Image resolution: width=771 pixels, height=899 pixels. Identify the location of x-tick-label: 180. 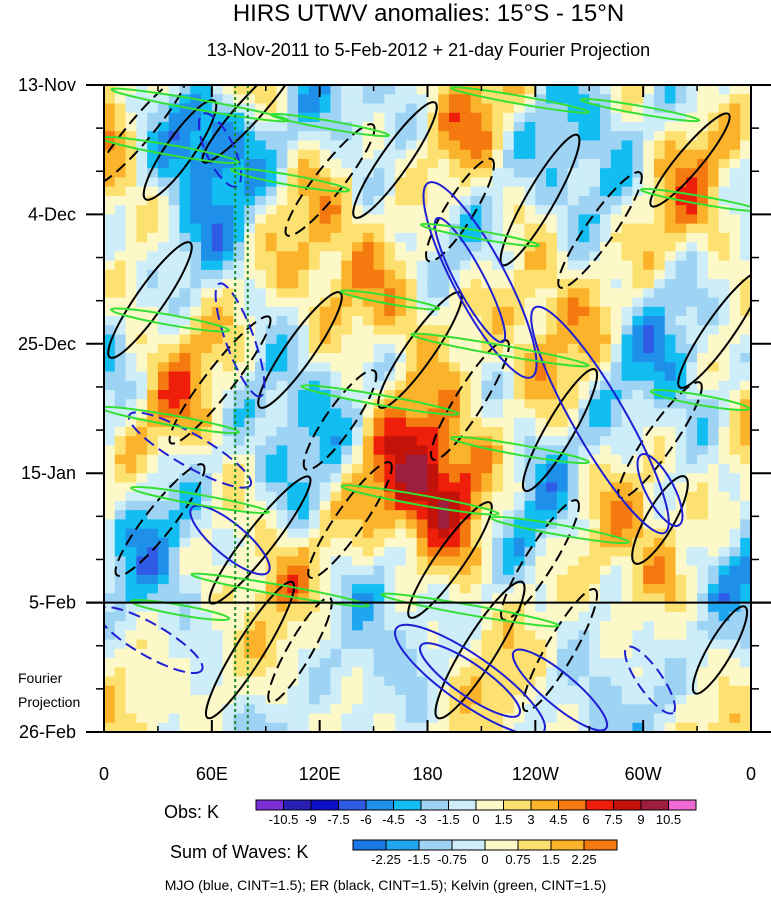
(427, 774).